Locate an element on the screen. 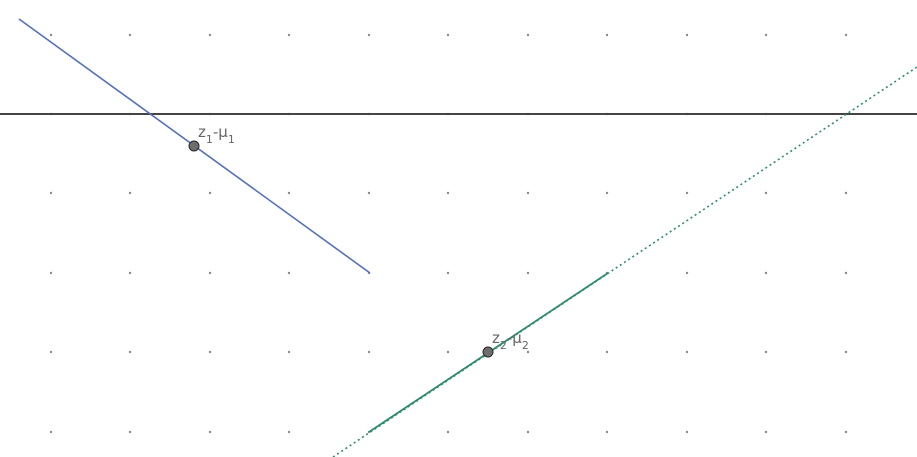  label-z2-mu2: z2-μ2 is located at coordinates (510, 340).